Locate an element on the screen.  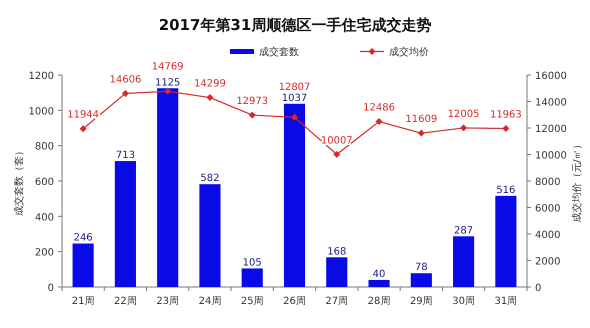
data-label: 78 is located at coordinates (421, 268).